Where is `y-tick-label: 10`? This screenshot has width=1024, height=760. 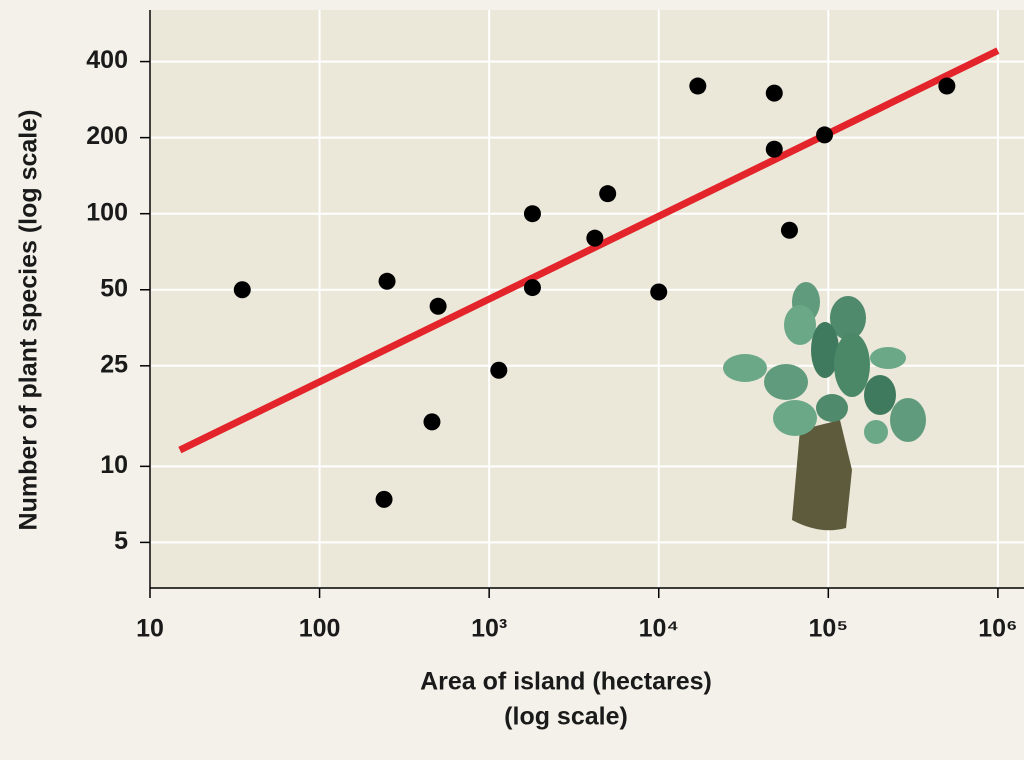
y-tick-label: 10 is located at coordinates (114, 465).